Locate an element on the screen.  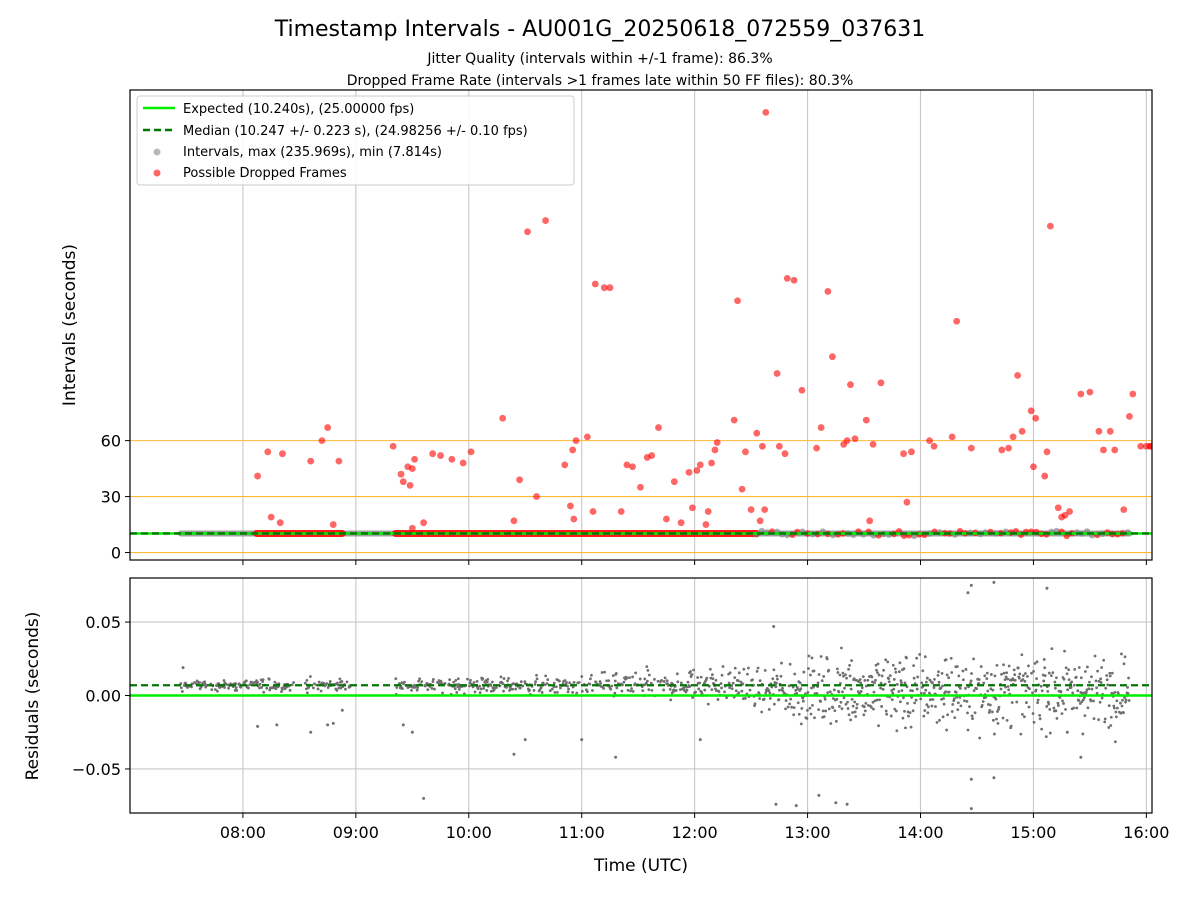
interval-threshold-lines is located at coordinates (641, 497).